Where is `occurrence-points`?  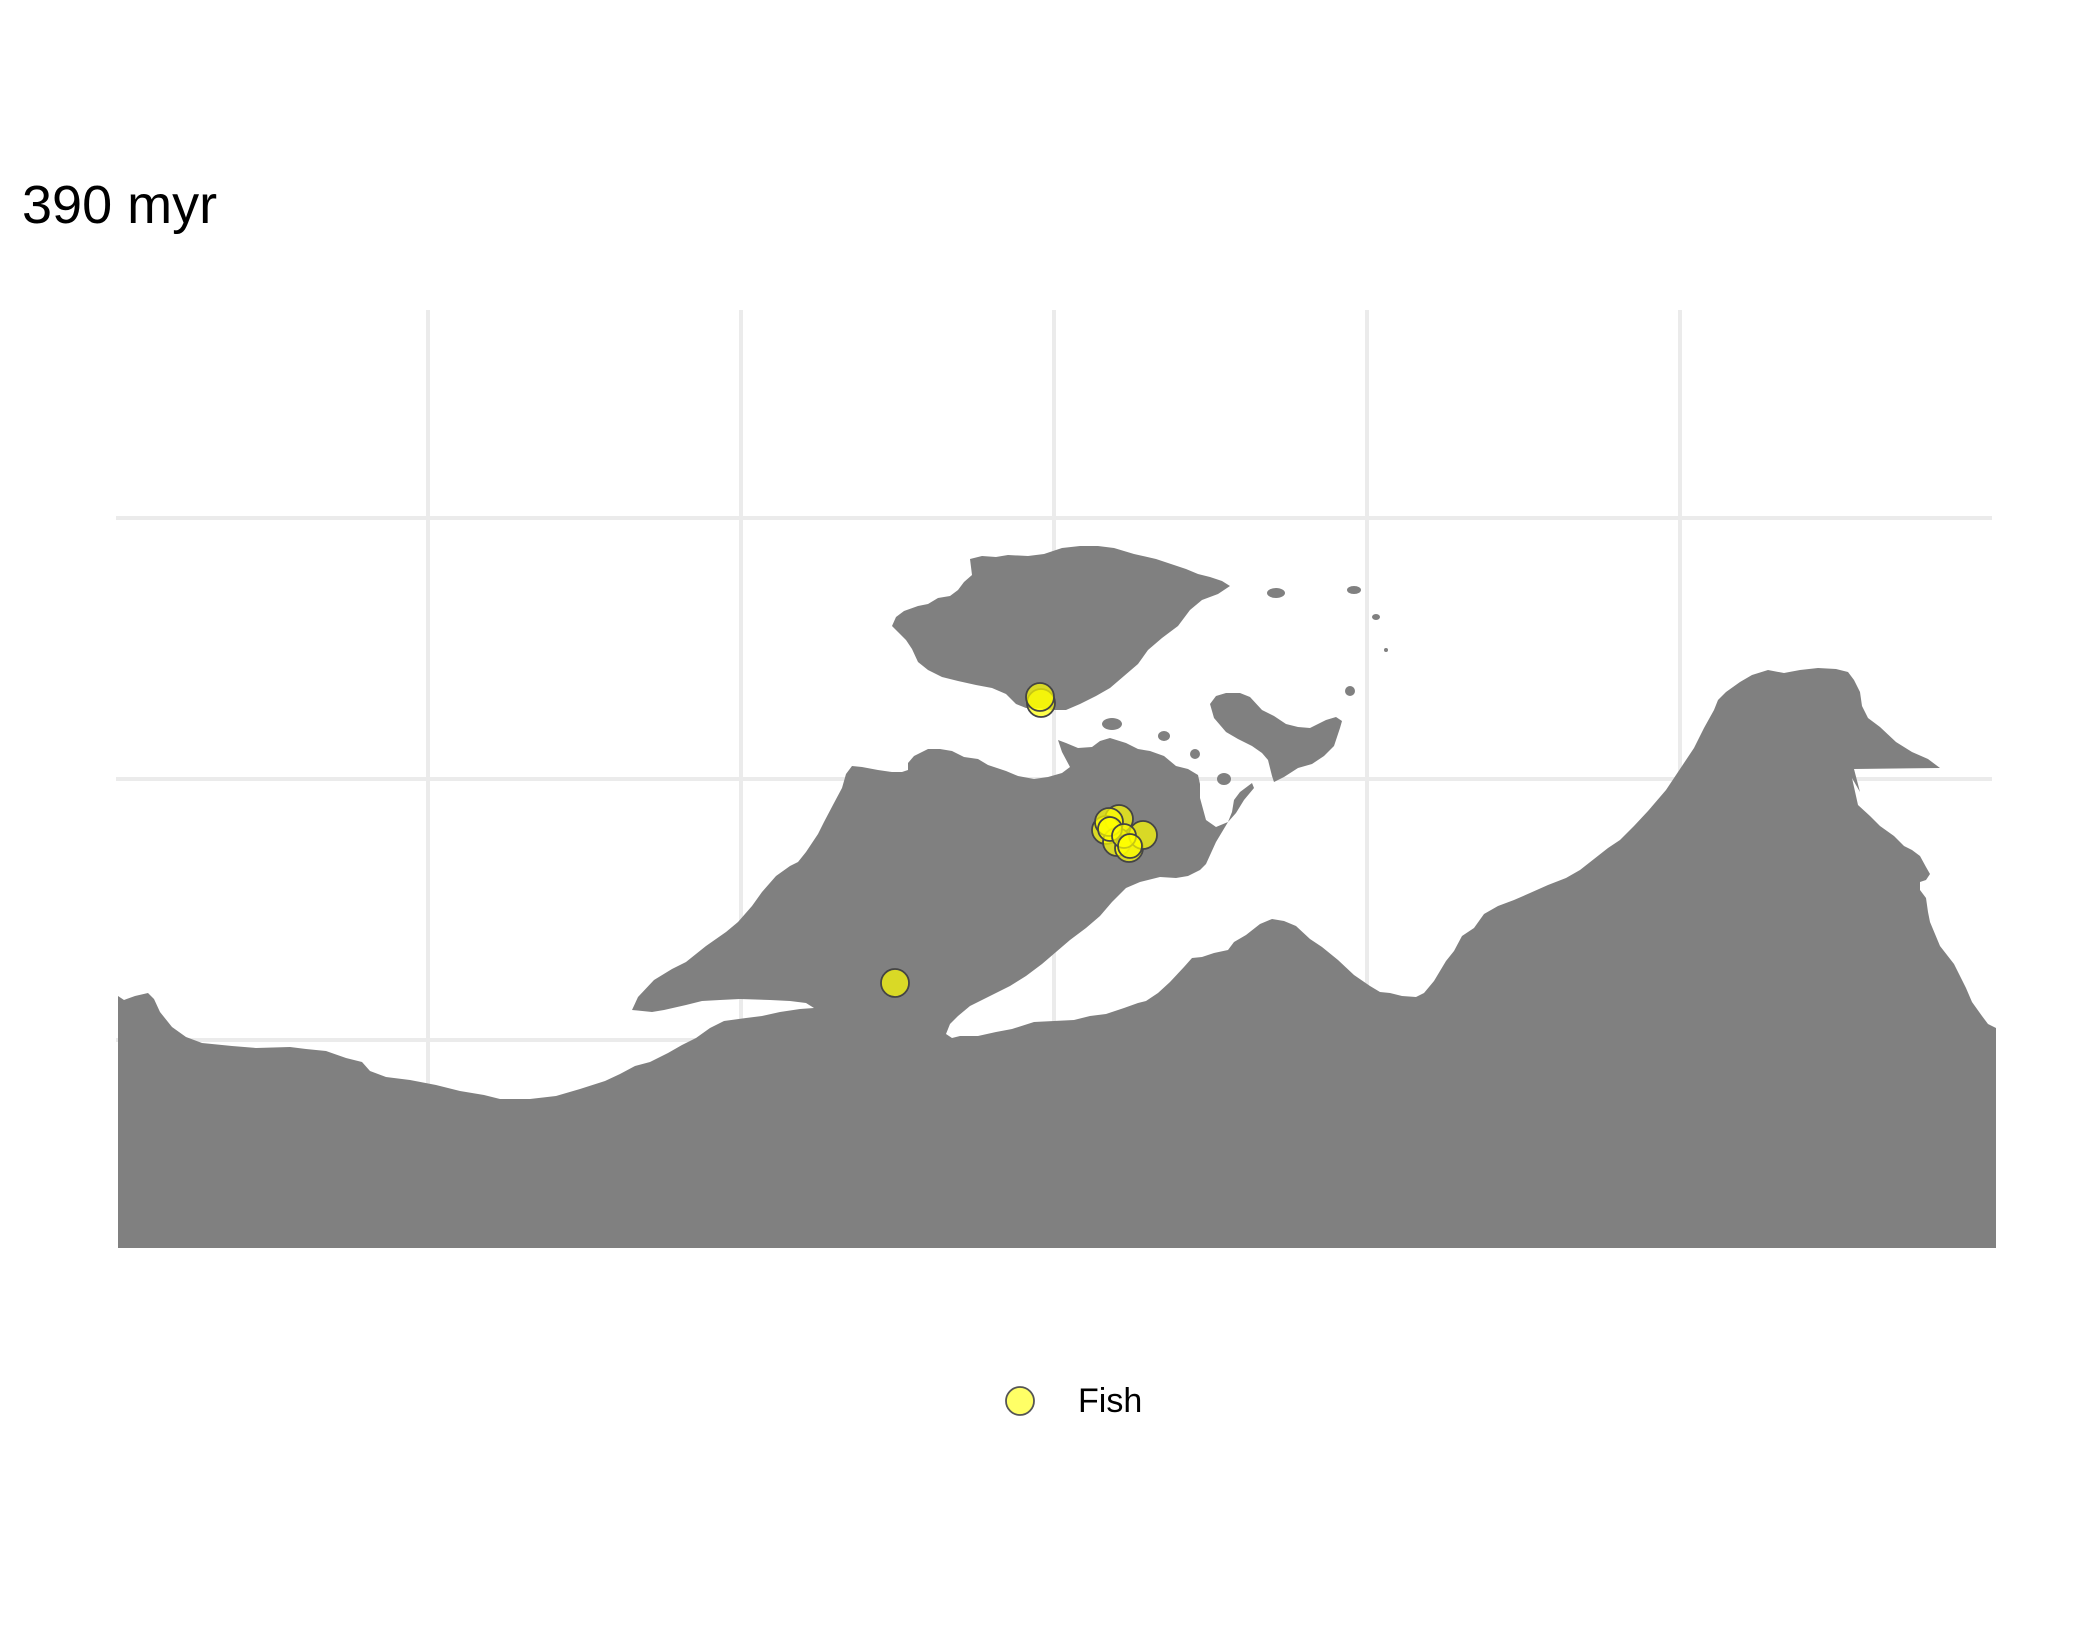
occurrence-points is located at coordinates (1019, 840).